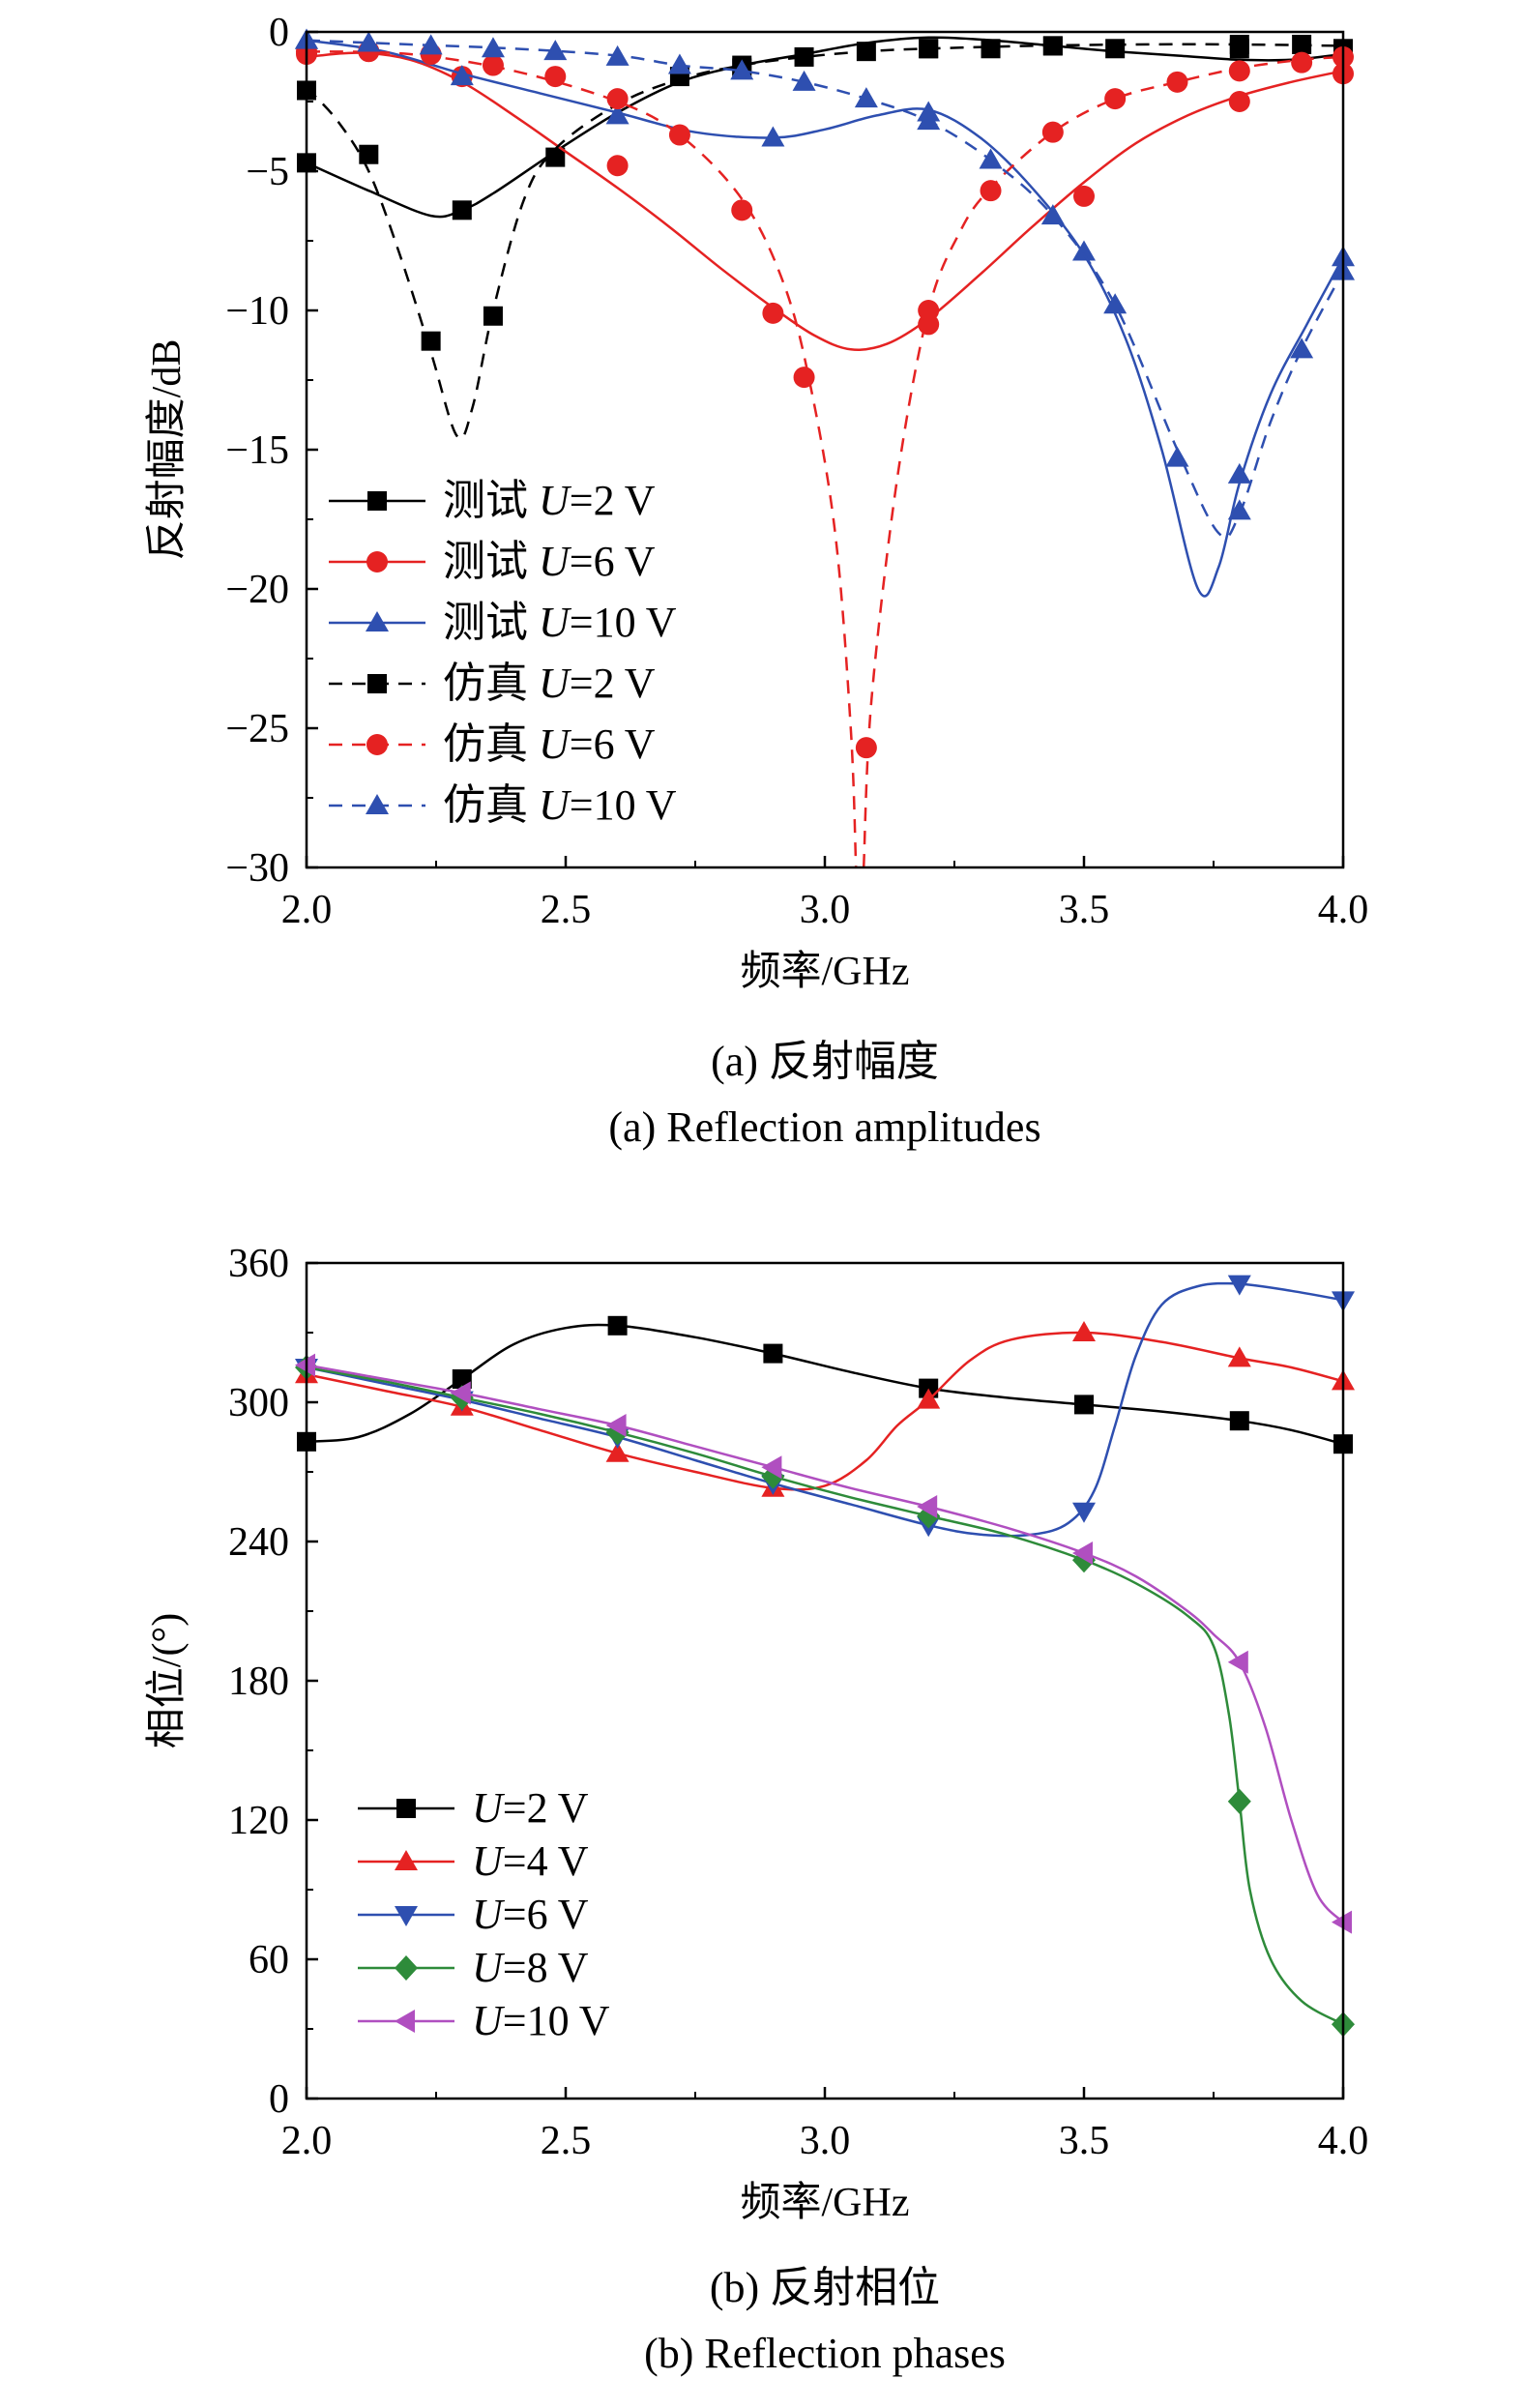 Image resolution: width=1523 pixels, height=2408 pixels. What do you see at coordinates (549, 561) in the screenshot?
I see `legend-label: 测试 U=6 V` at bounding box center [549, 561].